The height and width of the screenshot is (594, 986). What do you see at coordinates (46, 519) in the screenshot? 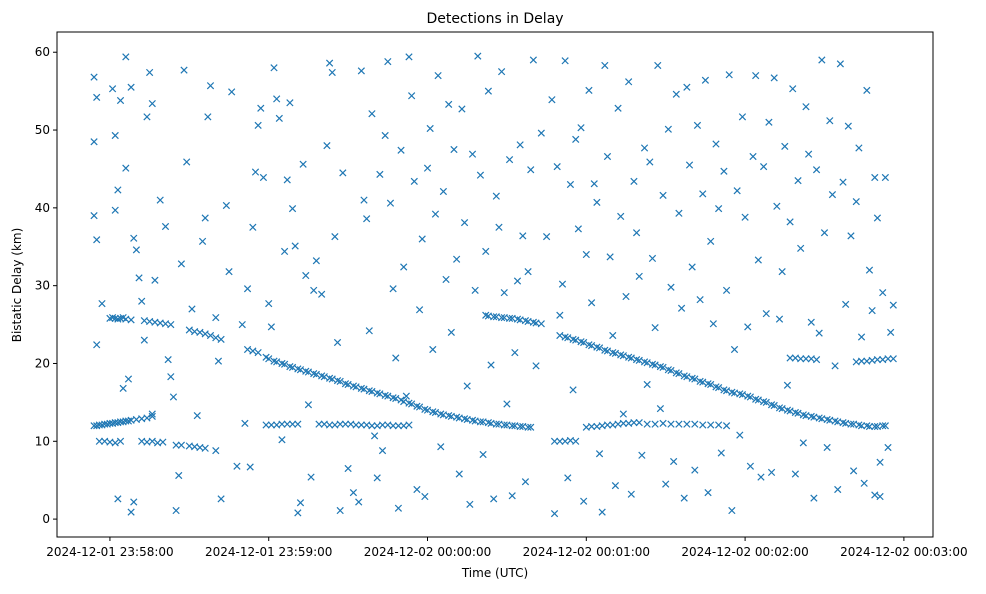
I see `y-tick-label: 0` at bounding box center [46, 519].